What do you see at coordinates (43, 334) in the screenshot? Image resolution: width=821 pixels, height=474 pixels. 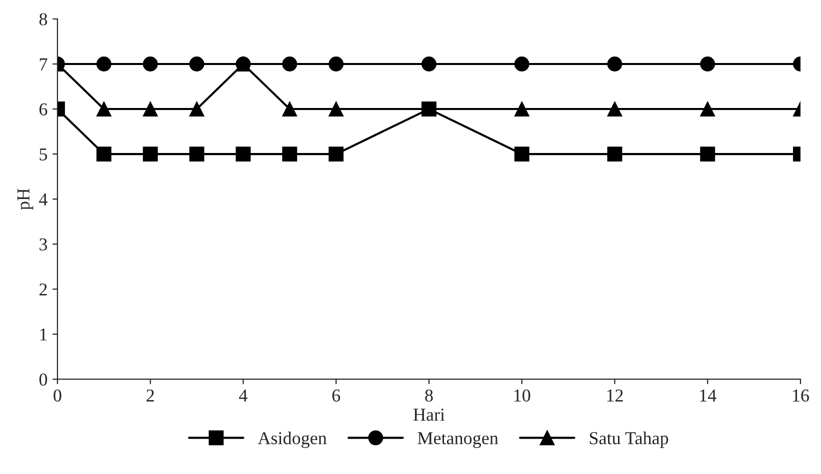 I see `y-tick-label: 1` at bounding box center [43, 334].